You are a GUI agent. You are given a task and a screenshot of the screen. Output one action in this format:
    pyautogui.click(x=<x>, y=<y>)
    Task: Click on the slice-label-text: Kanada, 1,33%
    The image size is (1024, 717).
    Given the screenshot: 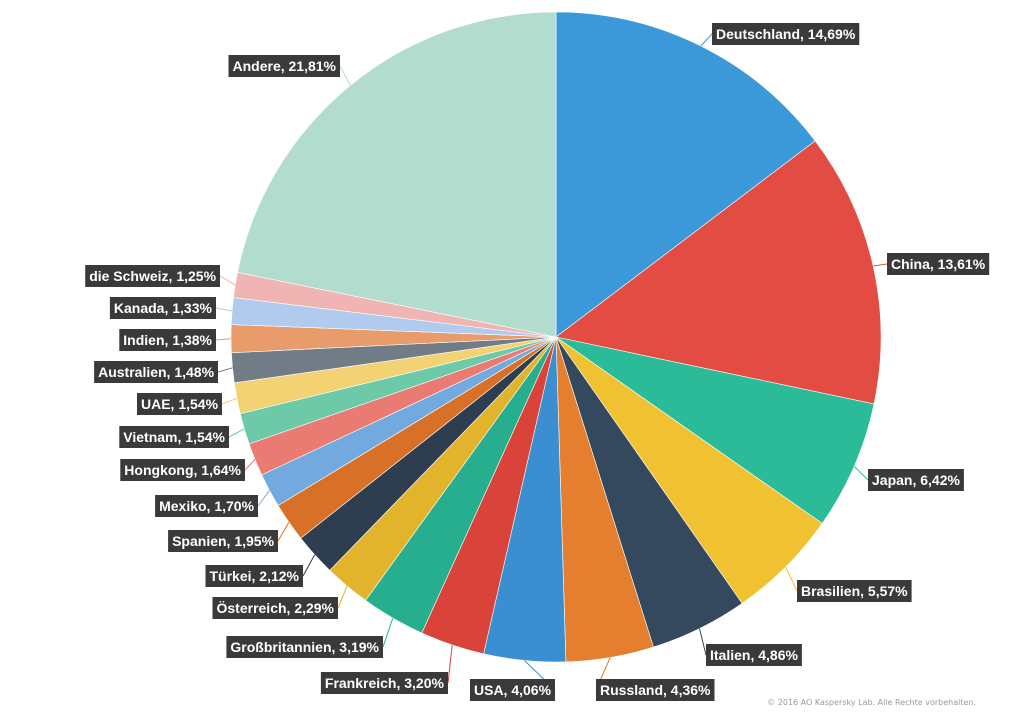 What is the action you would take?
    pyautogui.click(x=163, y=308)
    